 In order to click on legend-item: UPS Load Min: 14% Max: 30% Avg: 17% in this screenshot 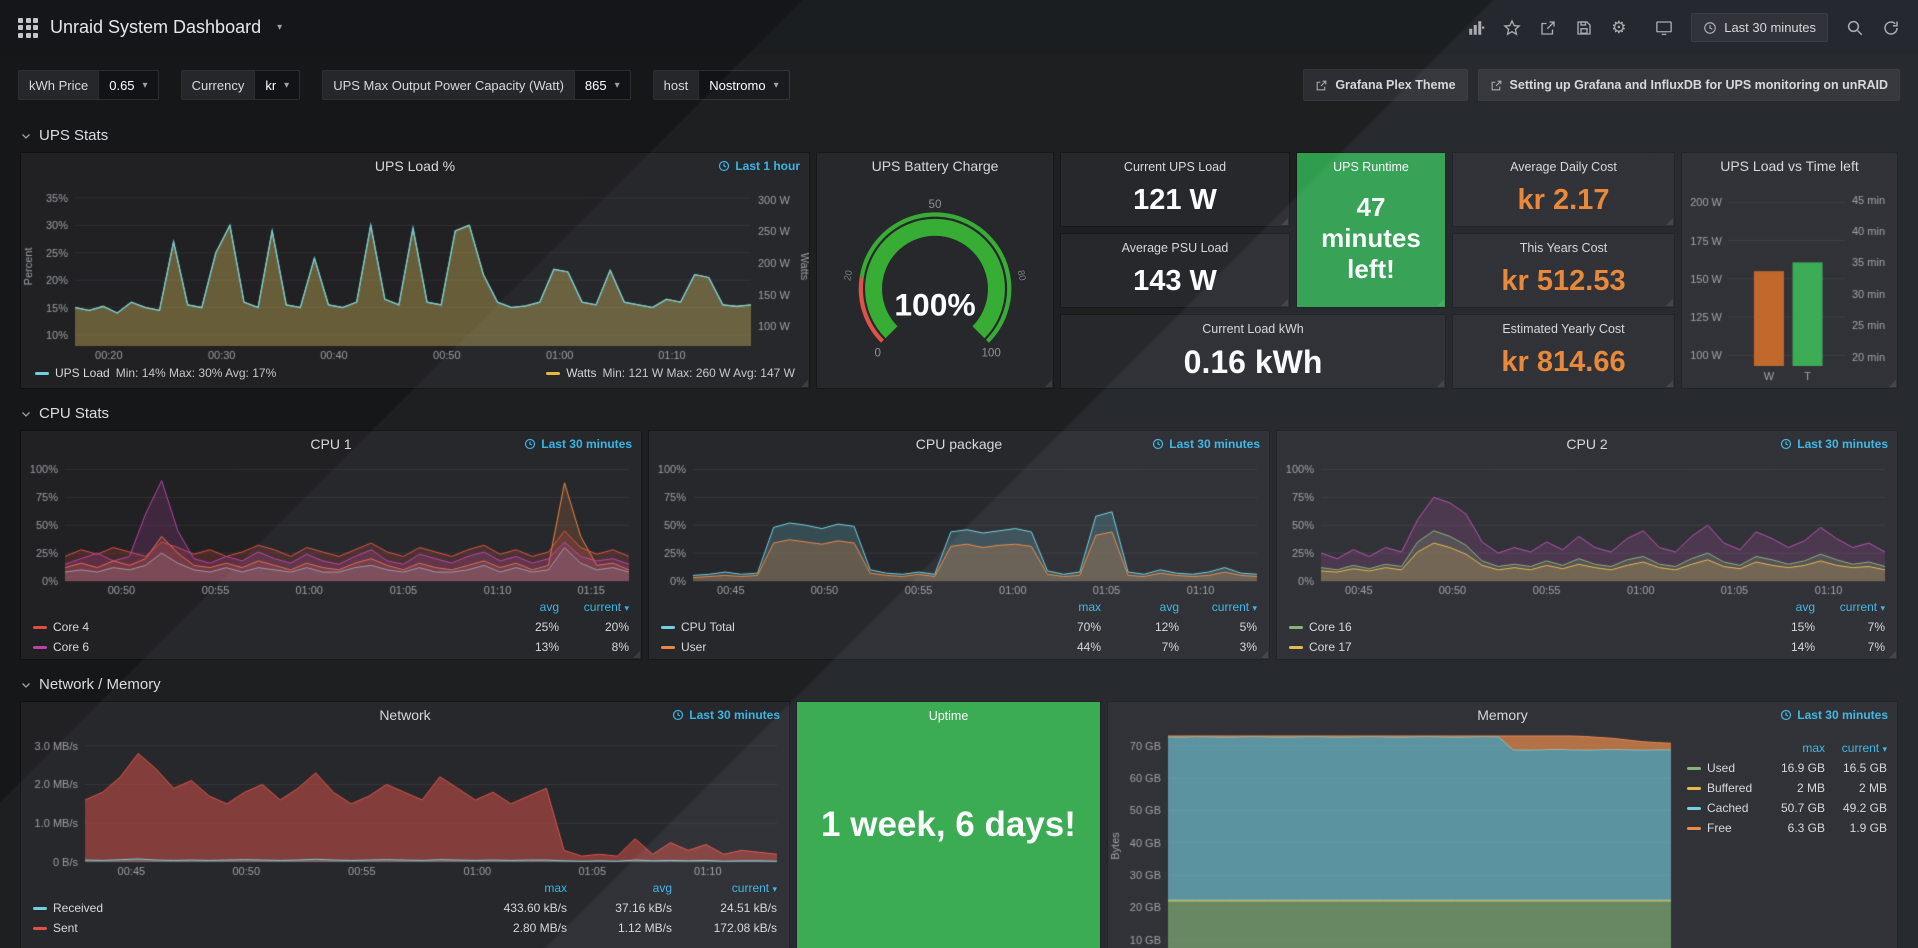, I will do `click(155, 373)`.